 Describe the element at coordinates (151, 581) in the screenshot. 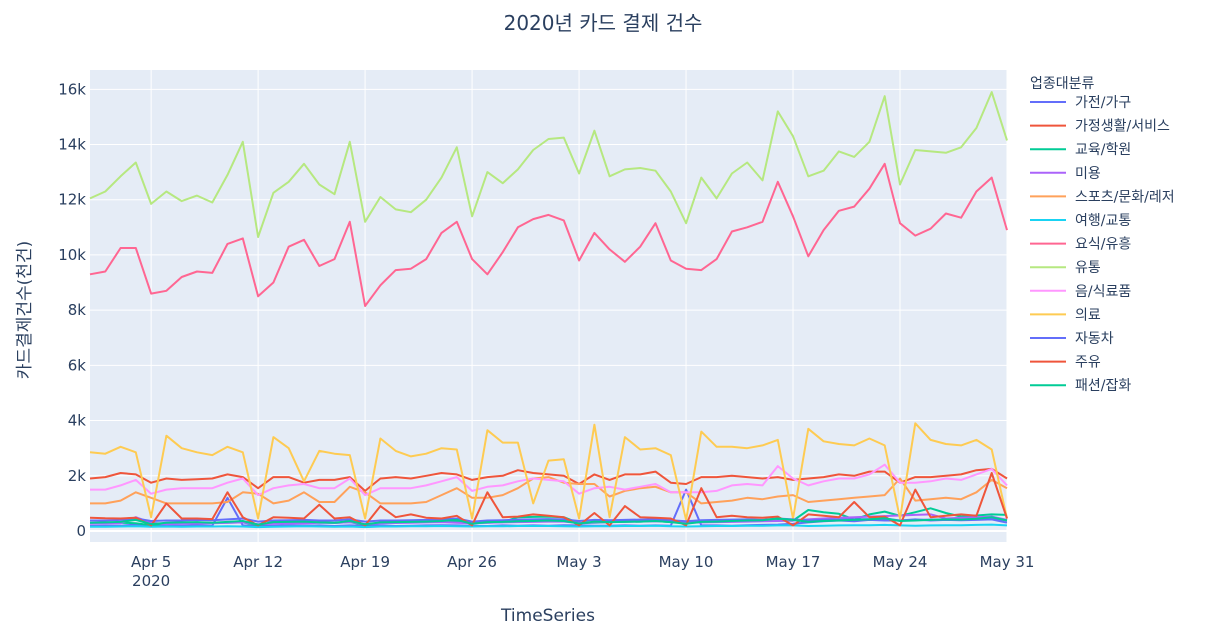

I see `x-tick-sublabel: 2020` at that location.